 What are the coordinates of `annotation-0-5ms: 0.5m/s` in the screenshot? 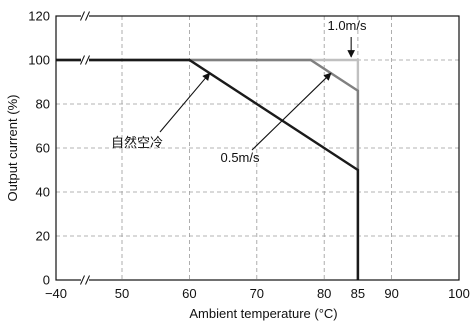 It's located at (240, 157).